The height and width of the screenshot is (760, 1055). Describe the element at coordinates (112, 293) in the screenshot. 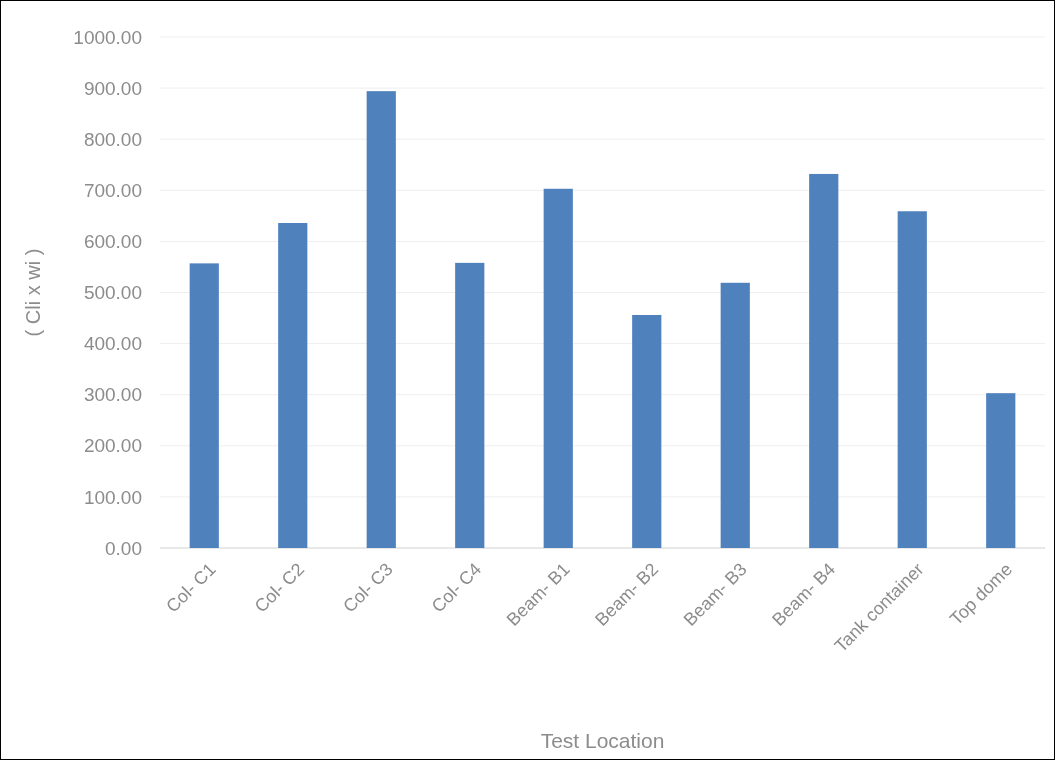

I see `y-tick-label: 500.00` at that location.